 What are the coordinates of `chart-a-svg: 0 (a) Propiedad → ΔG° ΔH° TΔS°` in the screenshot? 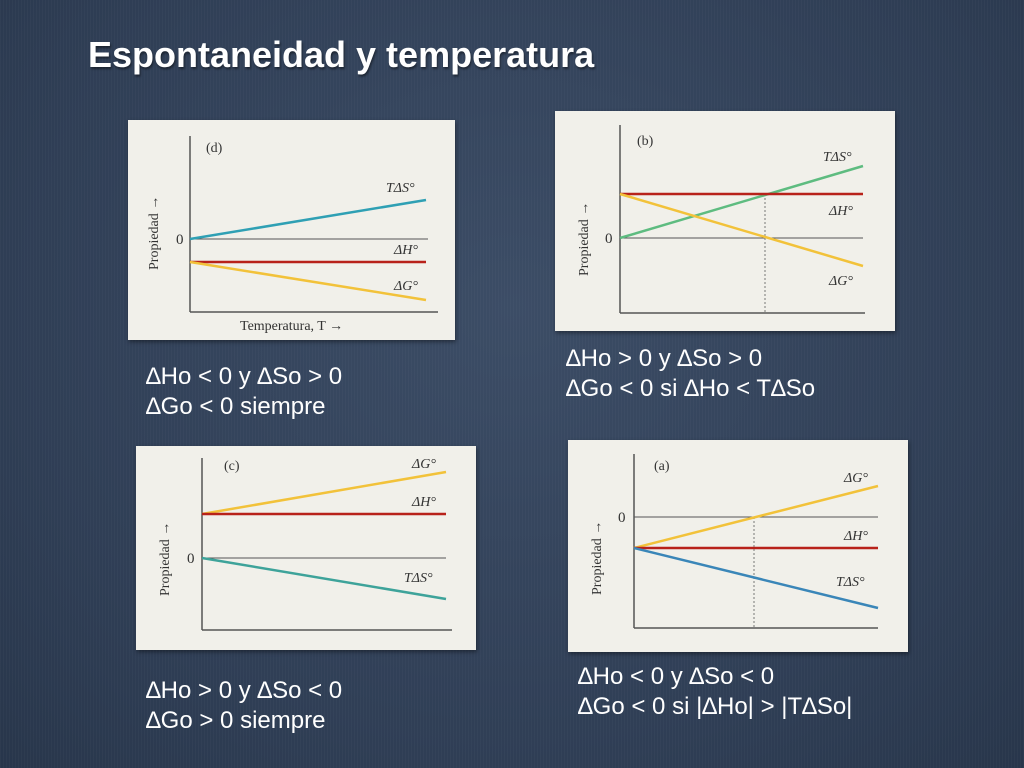 It's located at (734, 541).